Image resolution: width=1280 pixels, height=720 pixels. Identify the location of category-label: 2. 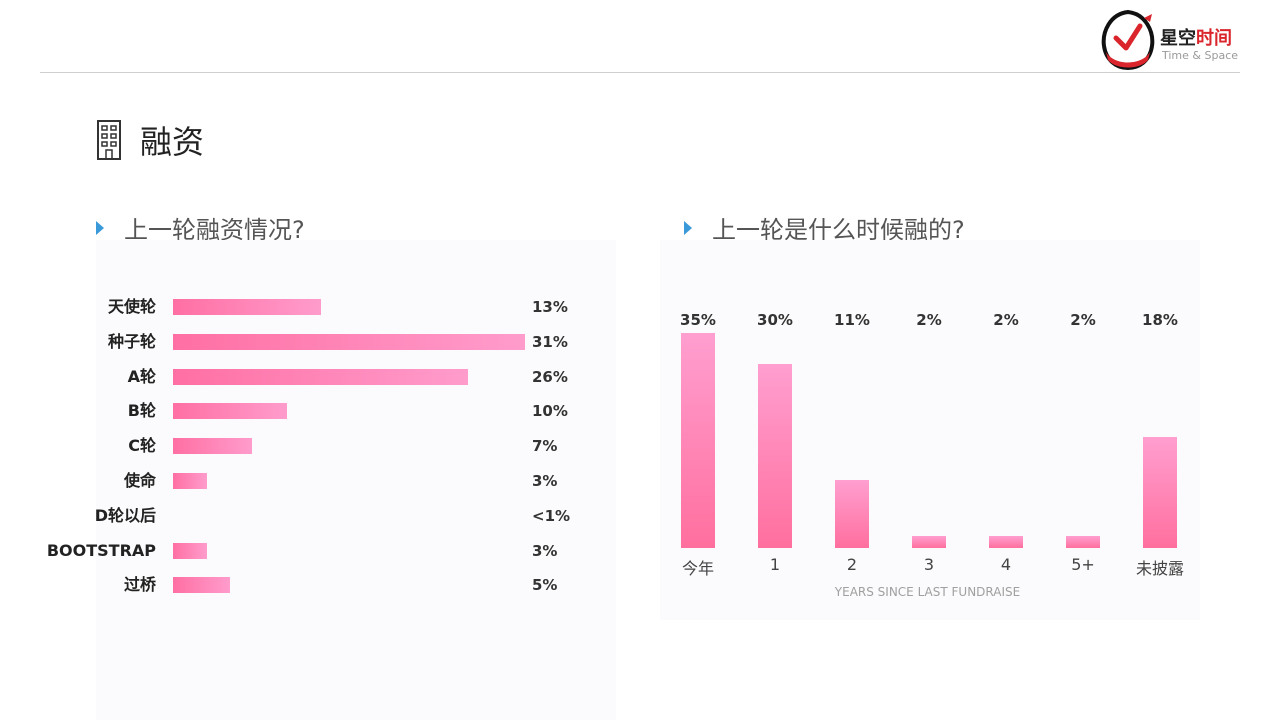
(852, 564).